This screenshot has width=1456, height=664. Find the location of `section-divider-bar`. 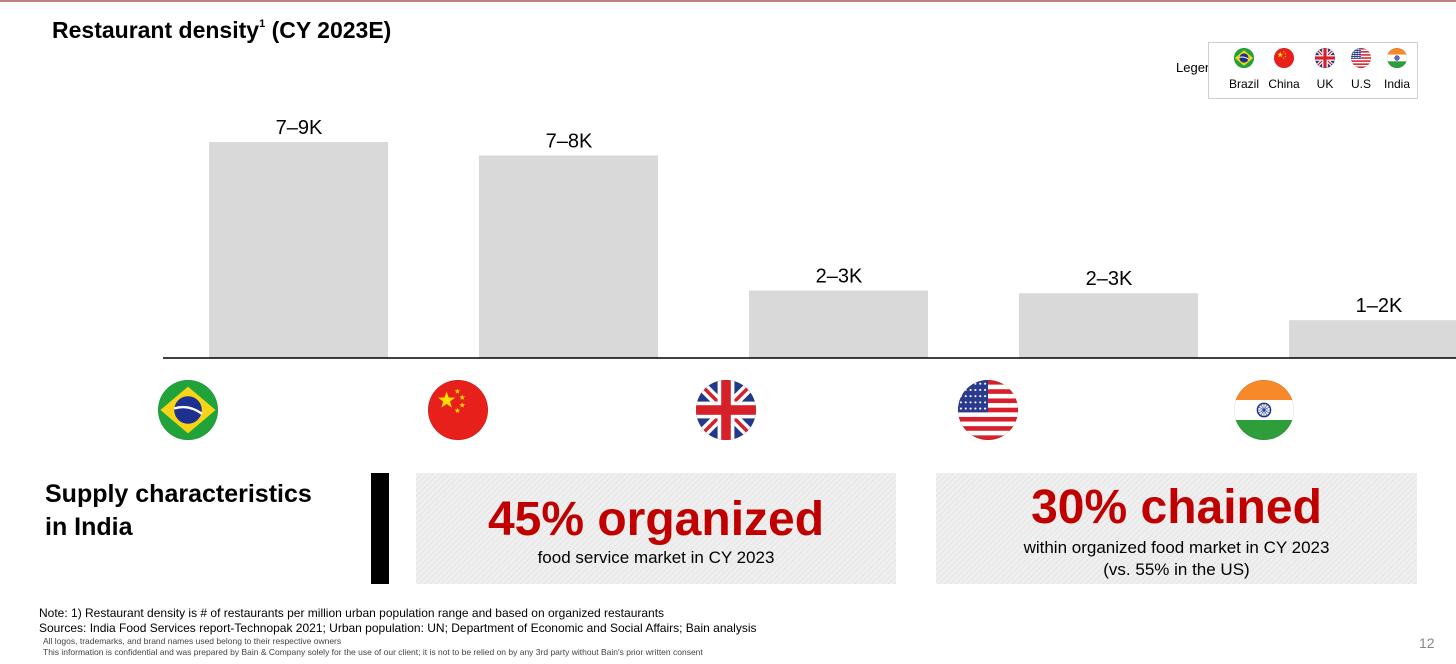

section-divider-bar is located at coordinates (380, 528).